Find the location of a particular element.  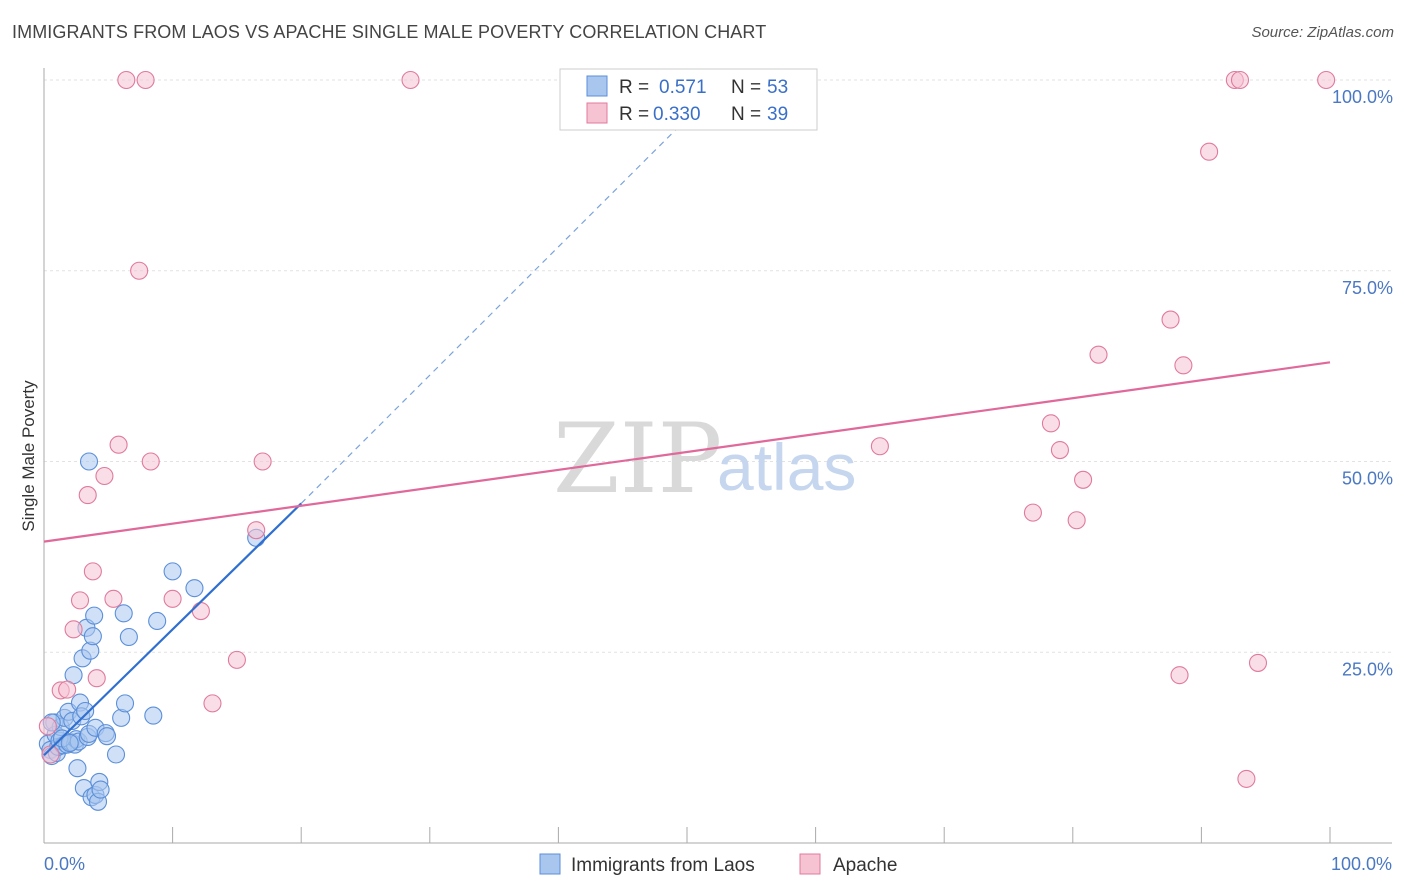

series-legend-swatch-apache is located at coordinates (810, 864).